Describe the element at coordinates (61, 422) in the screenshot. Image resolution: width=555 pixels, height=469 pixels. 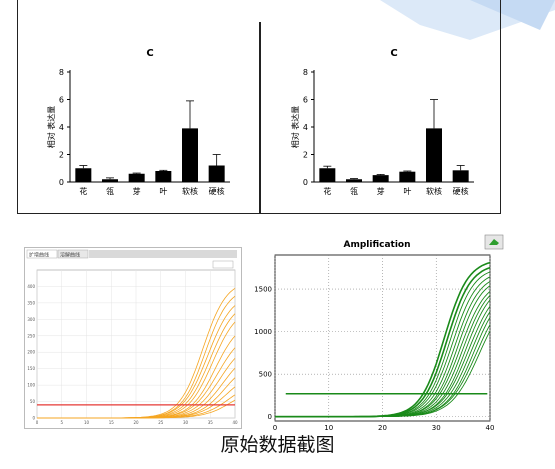
I see `x-tick-label: 5` at that location.